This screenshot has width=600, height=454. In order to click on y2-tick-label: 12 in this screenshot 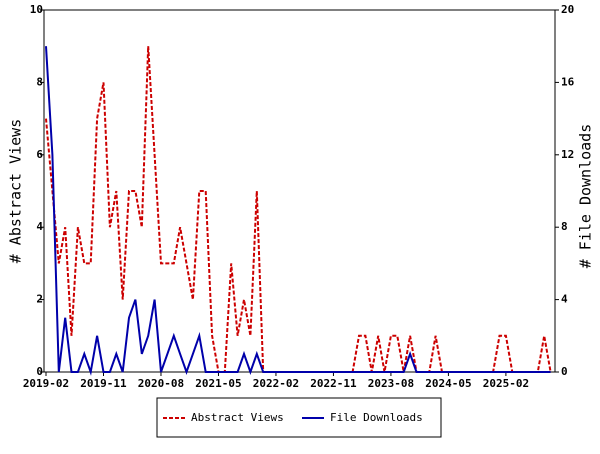, I will do `click(567, 154)`.